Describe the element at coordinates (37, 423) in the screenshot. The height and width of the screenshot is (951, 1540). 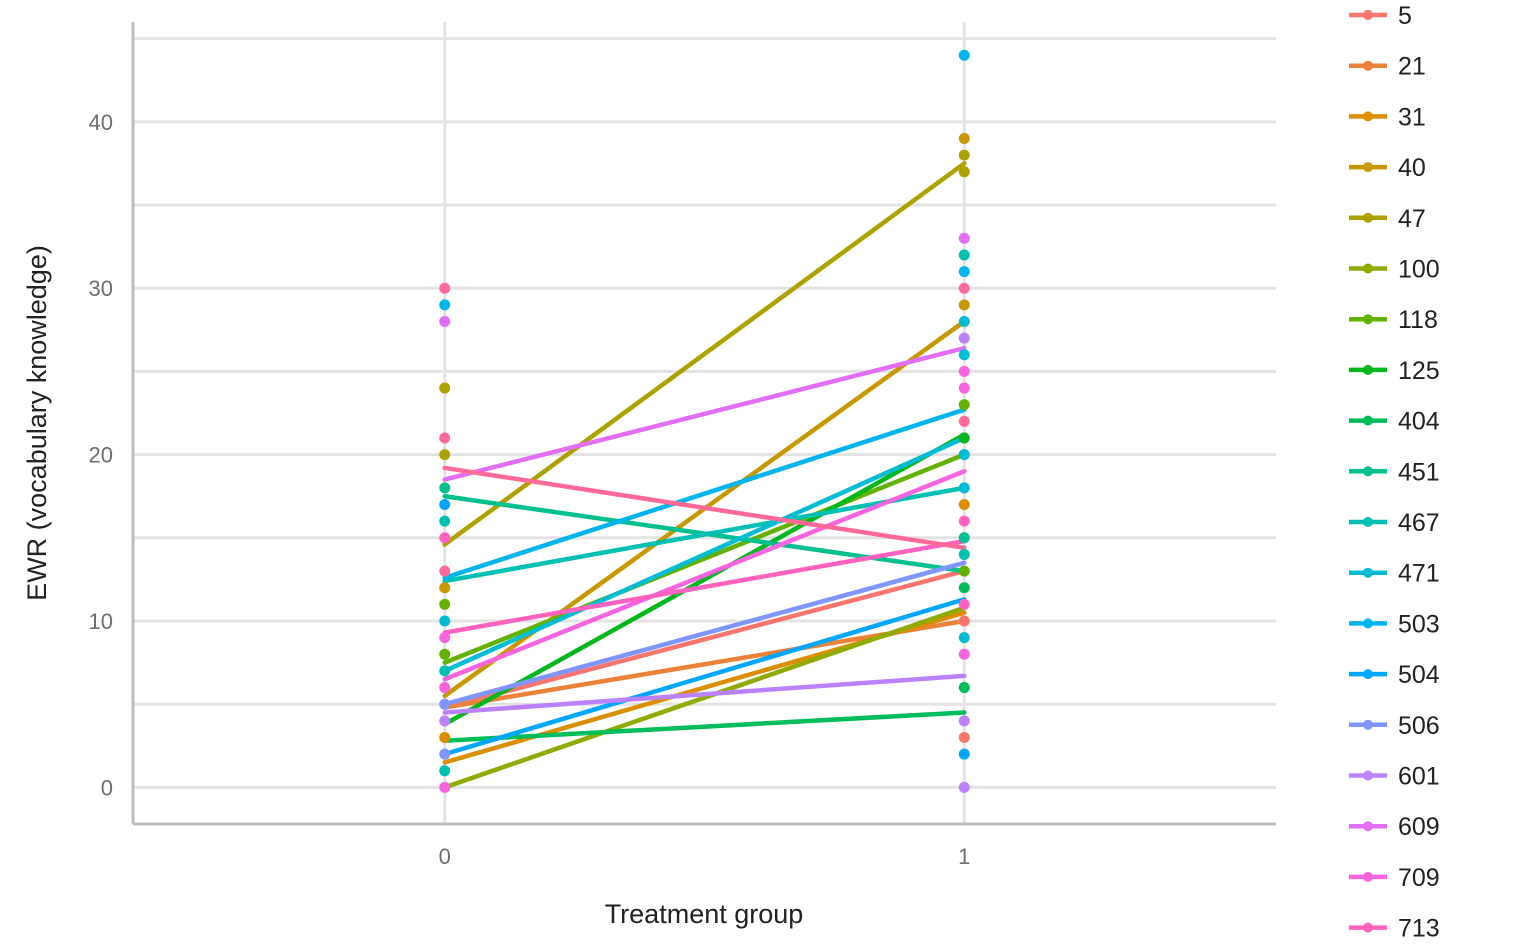
I see `y-axis-title: EWR (vocabulary knowledge)` at that location.